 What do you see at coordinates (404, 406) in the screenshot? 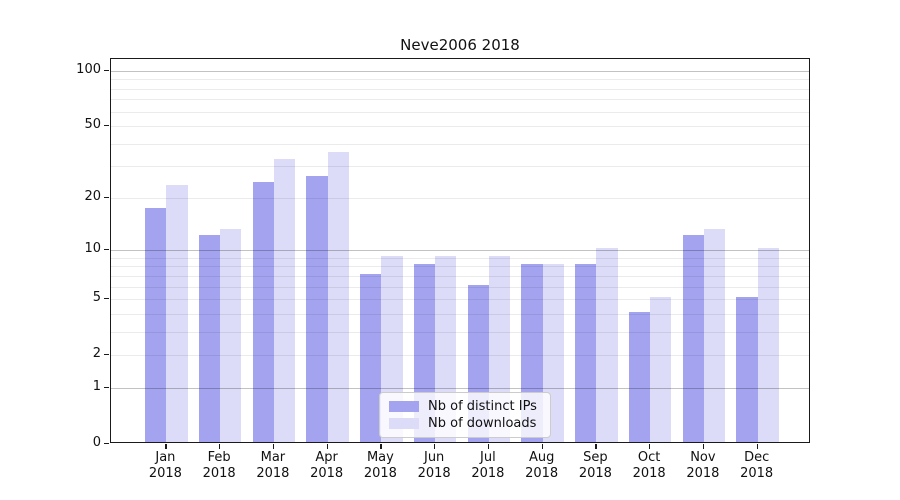
I see `legend-swatch-distinct-ips` at bounding box center [404, 406].